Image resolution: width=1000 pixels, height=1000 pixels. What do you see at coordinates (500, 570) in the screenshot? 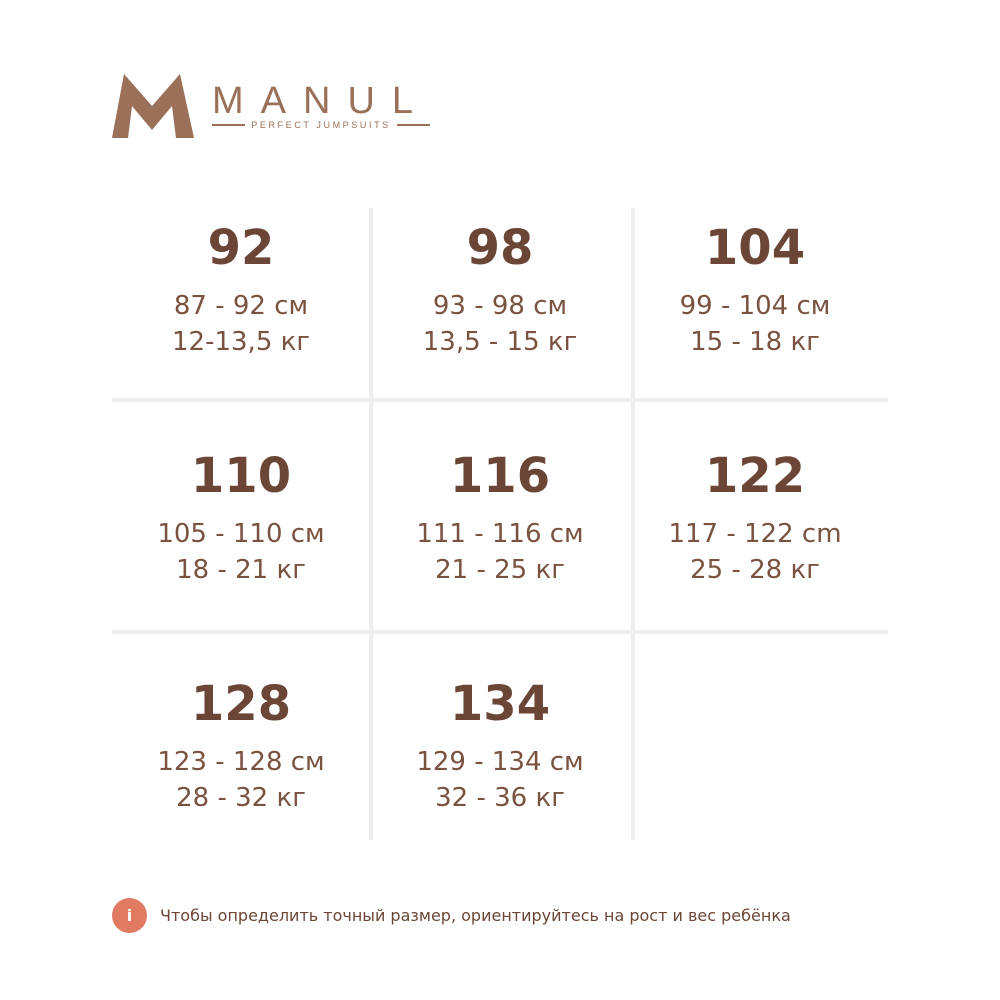
I see `weight-range: 21 - 25 кг` at bounding box center [500, 570].